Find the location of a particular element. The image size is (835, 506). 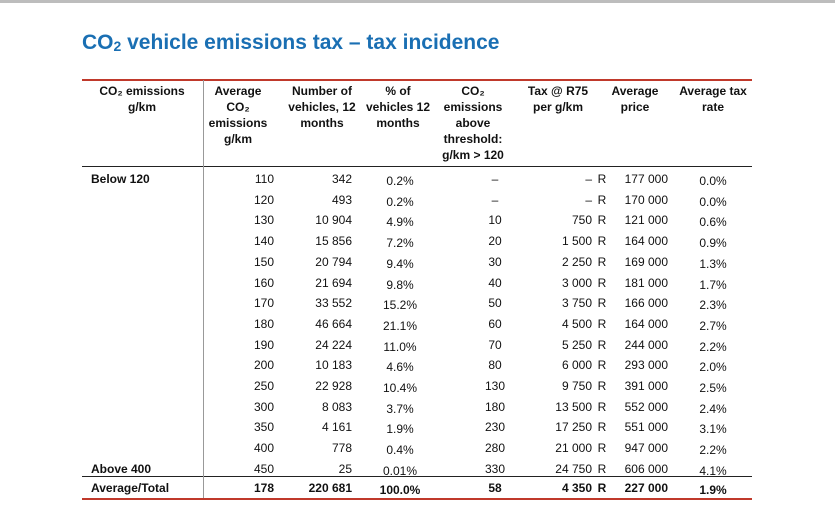

table-cell: 120 is located at coordinates (263, 199).